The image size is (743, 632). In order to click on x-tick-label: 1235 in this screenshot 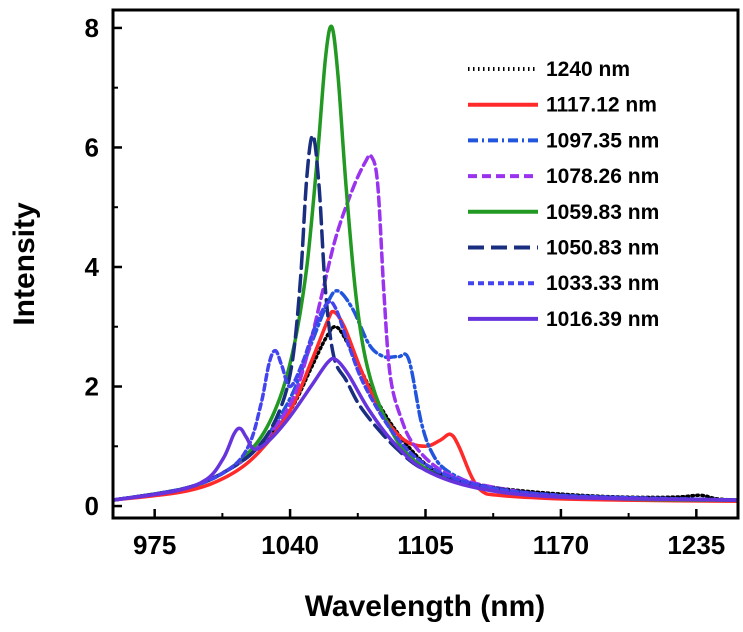, I will do `click(696, 545)`.